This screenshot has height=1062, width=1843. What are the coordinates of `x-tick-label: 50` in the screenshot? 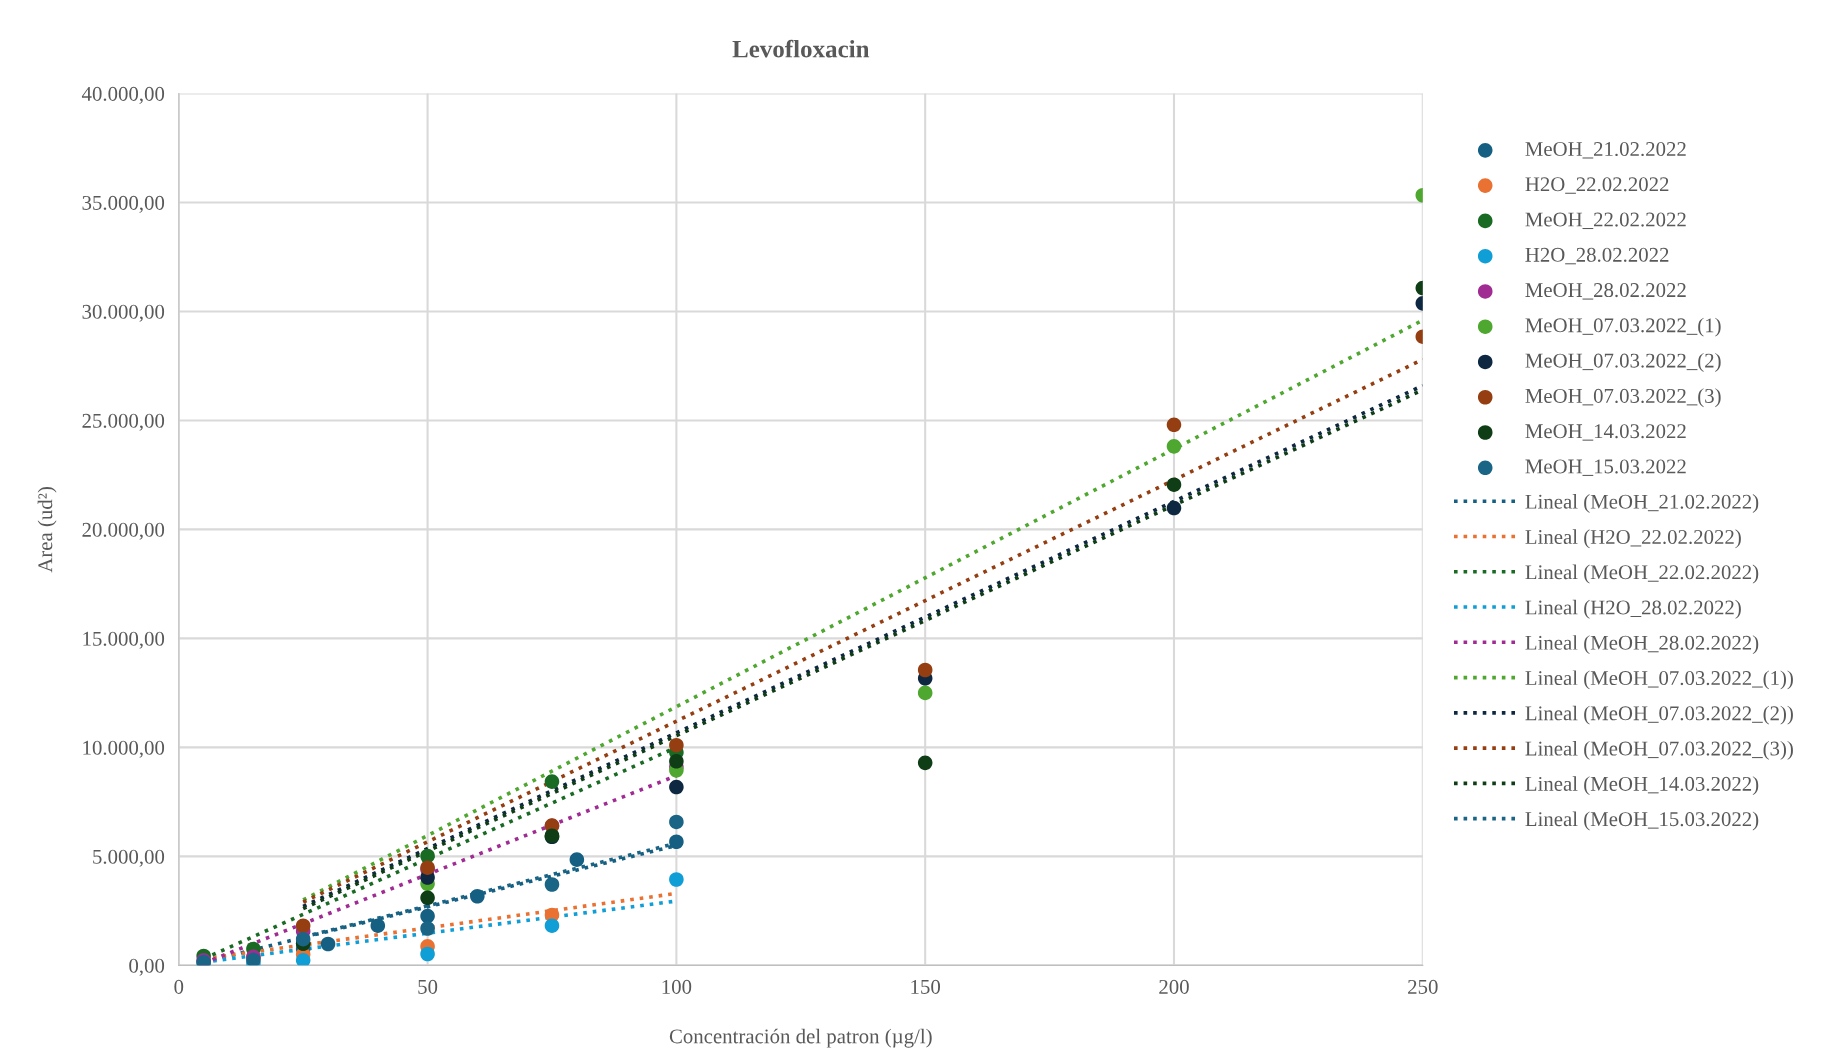 It's located at (428, 986).